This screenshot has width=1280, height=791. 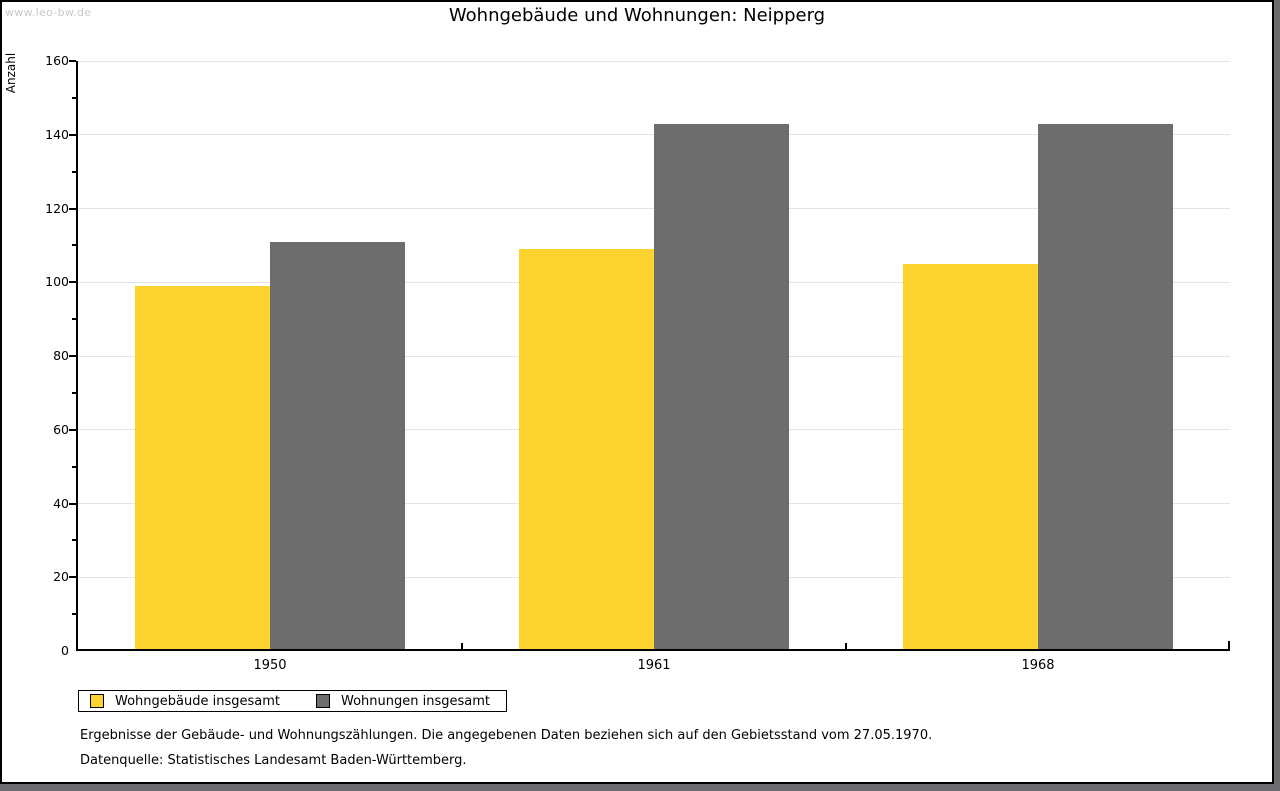 What do you see at coordinates (65, 650) in the screenshot?
I see `y-tick-label: 0` at bounding box center [65, 650].